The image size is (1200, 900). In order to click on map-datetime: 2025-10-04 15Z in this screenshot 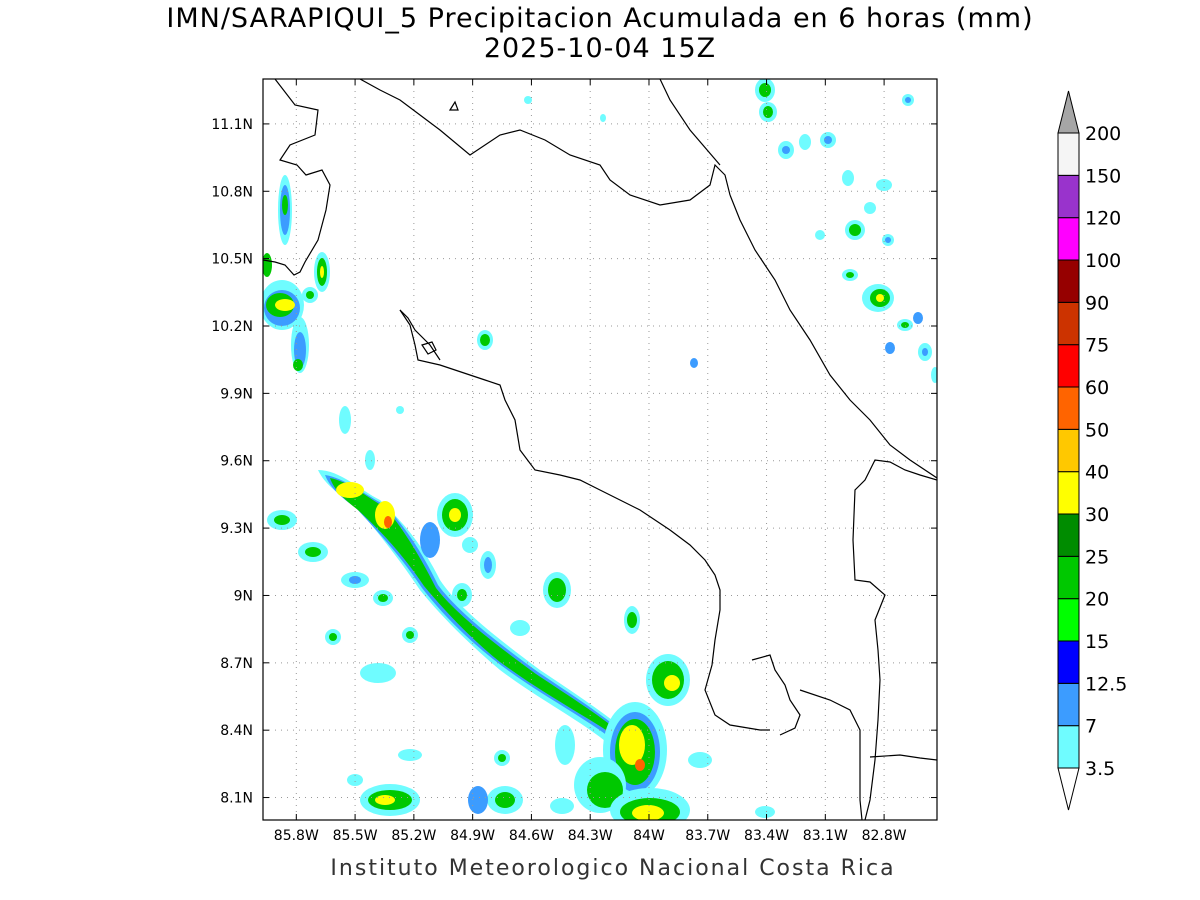, I will do `click(600, 48)`.